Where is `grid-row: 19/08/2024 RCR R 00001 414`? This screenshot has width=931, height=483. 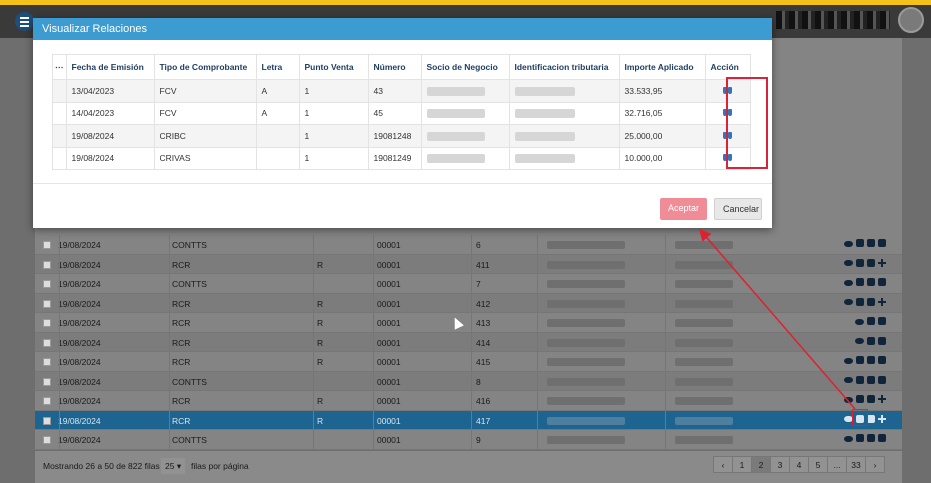
grid-row: 19/08/2024 RCR R 00001 414 is located at coordinates (468, 342).